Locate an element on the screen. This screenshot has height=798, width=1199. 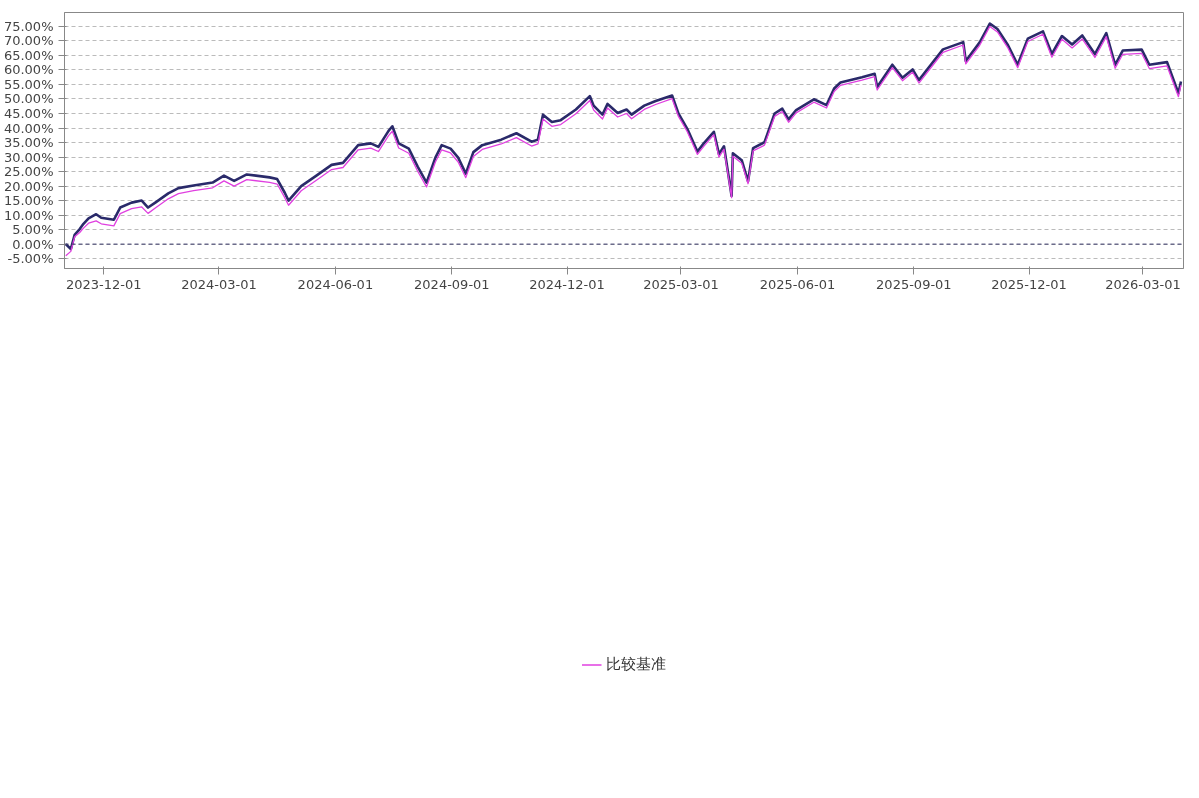
y-tick-label: 20.00% is located at coordinates (28, 186).